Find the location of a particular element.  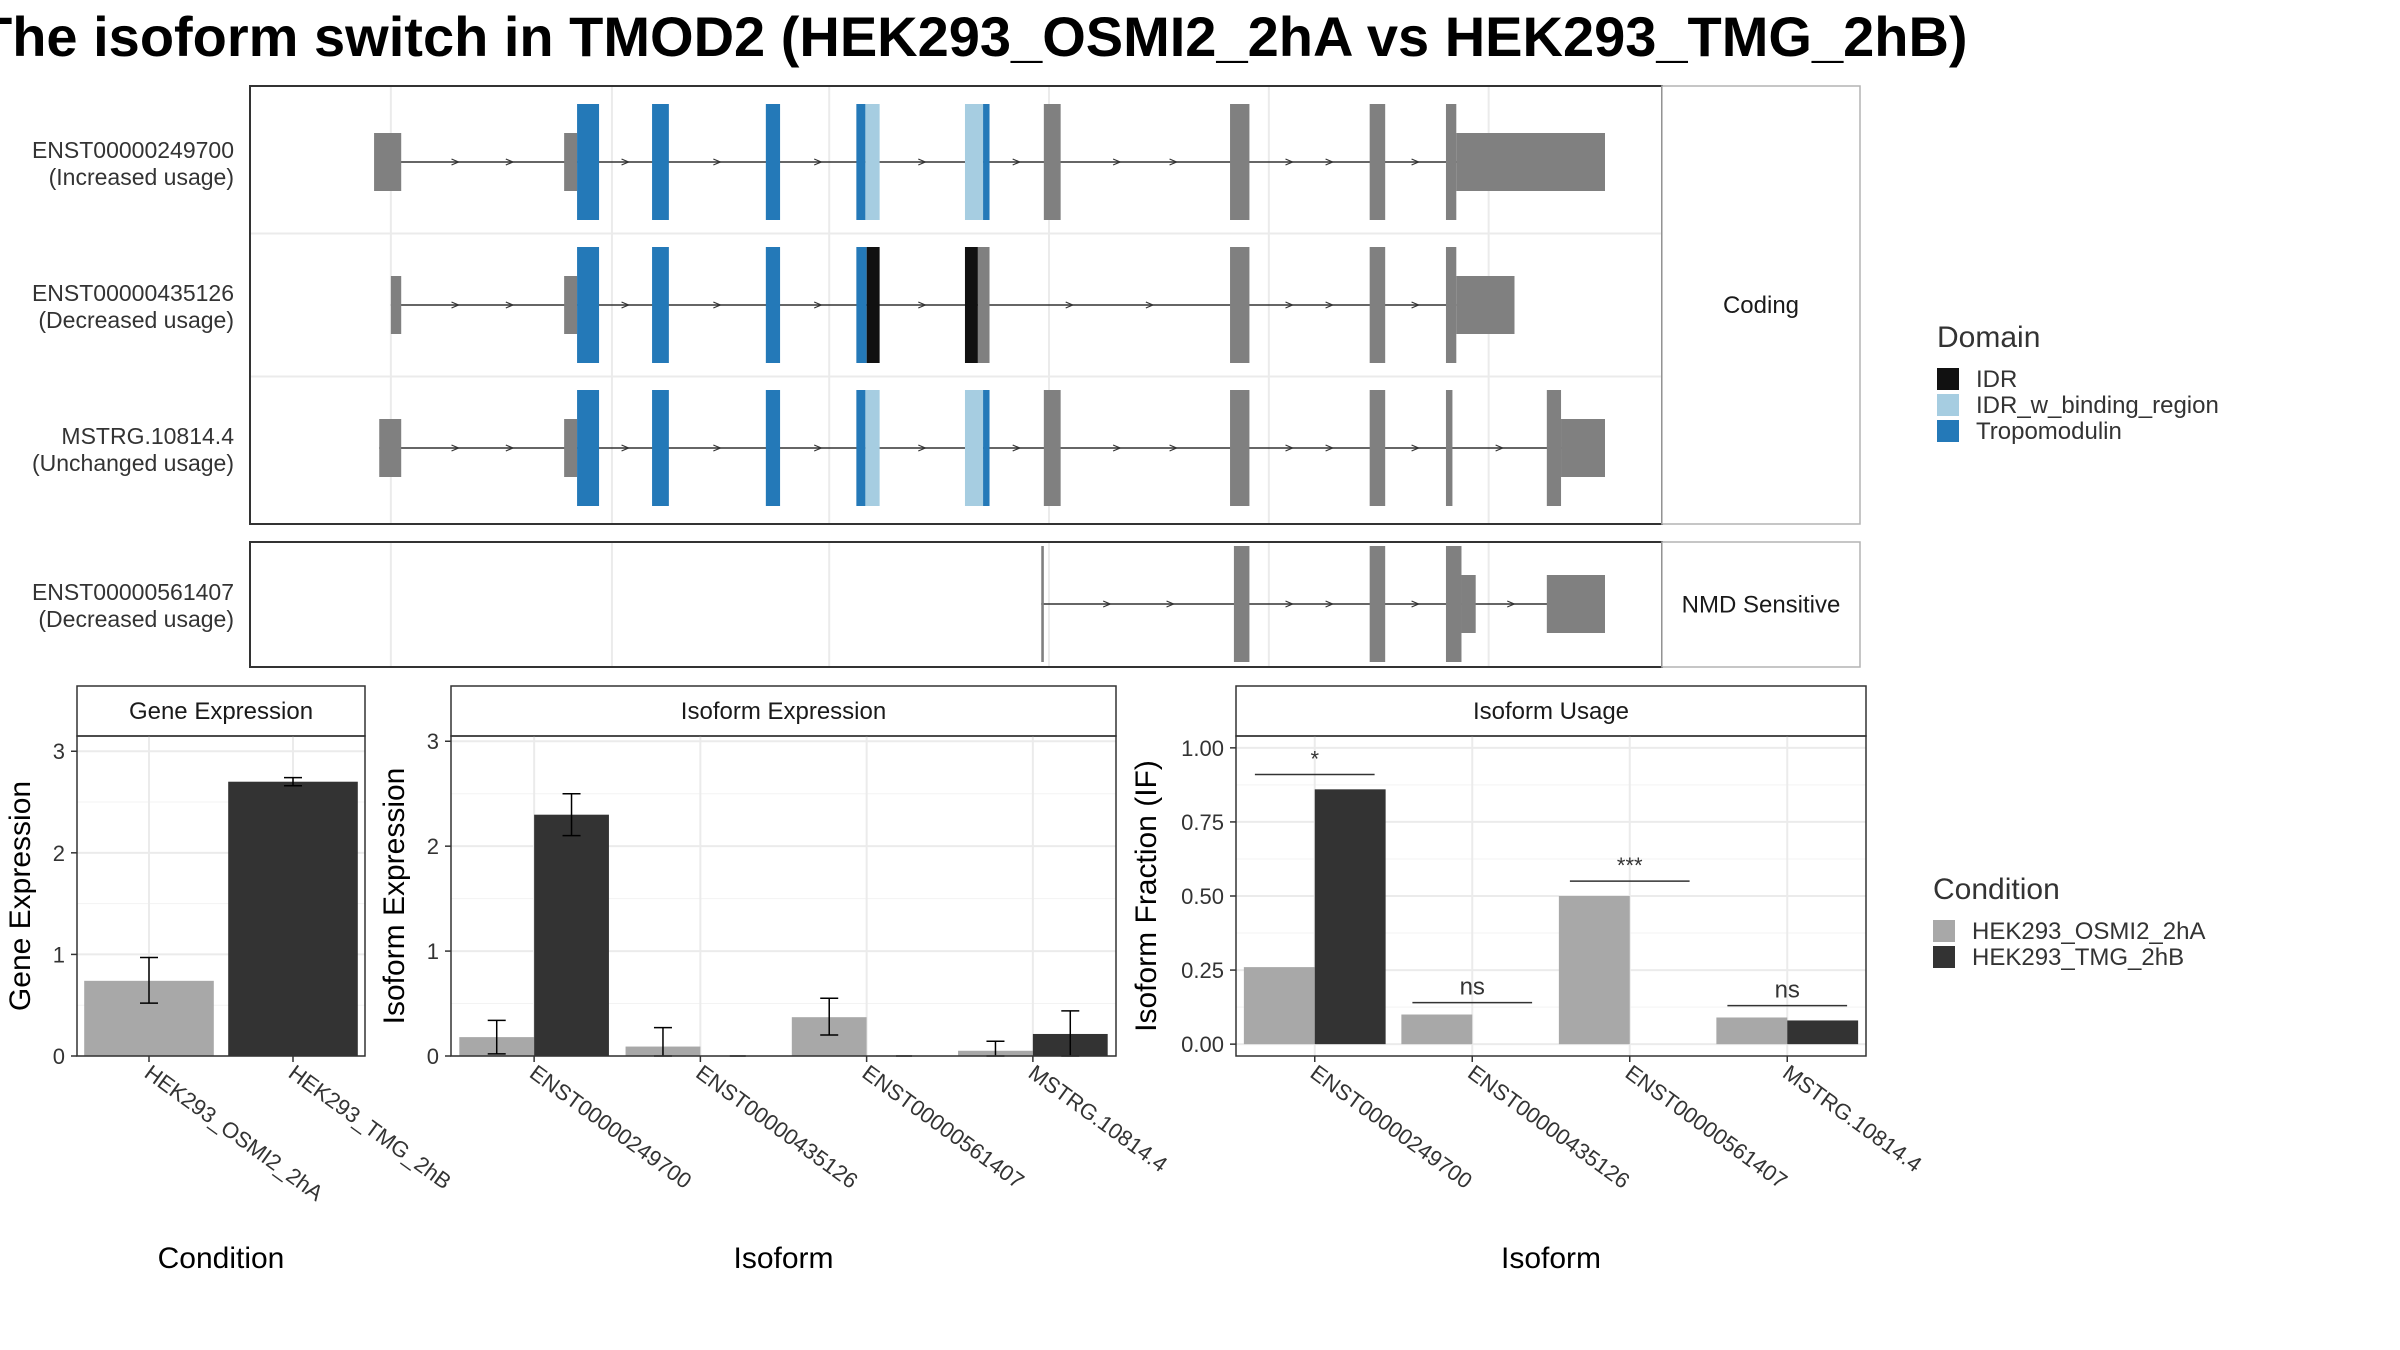

significance-label: * is located at coordinates (1314, 759).